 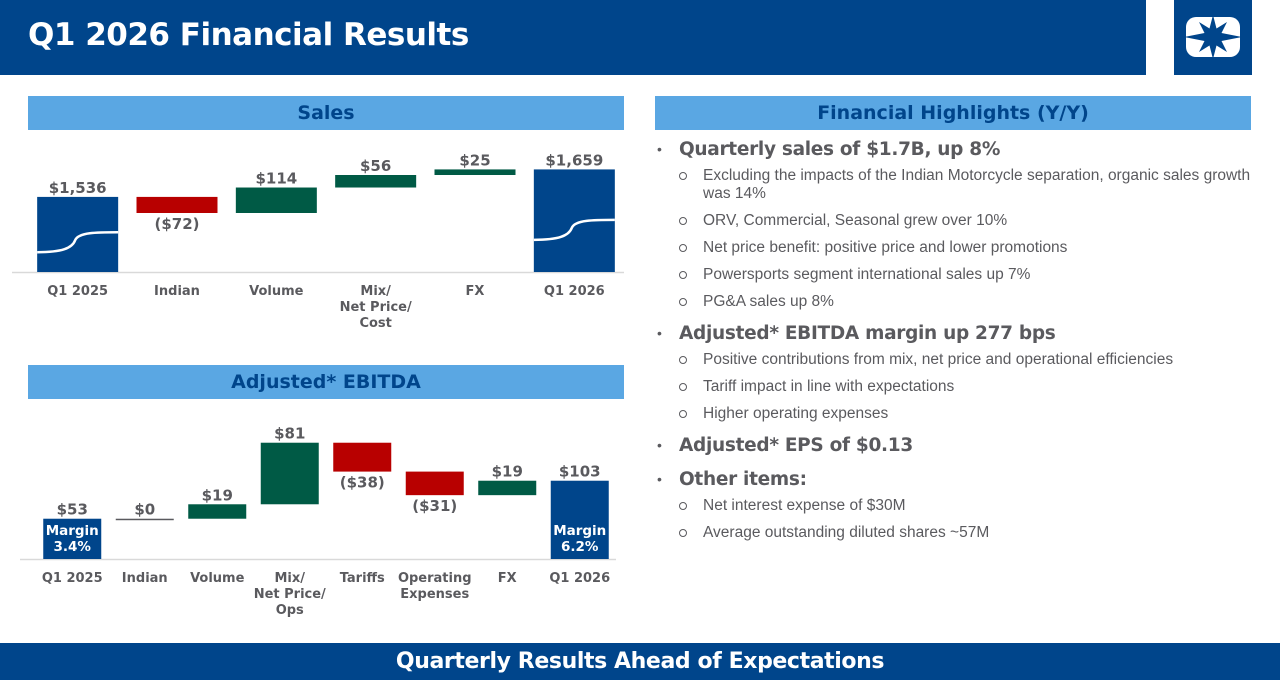 I want to click on logo, so click(x=1213, y=37).